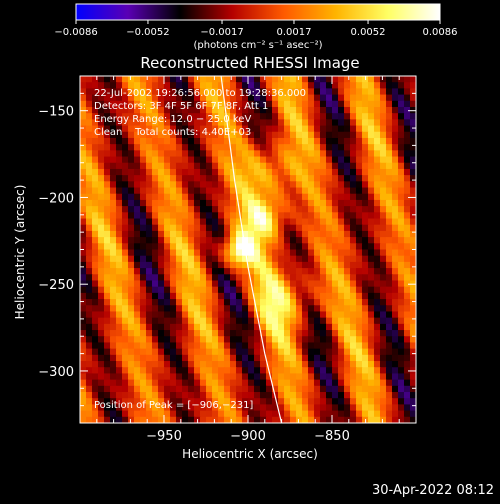 This screenshot has width=500, height=504. Describe the element at coordinates (258, 12) in the screenshot. I see `colorbar-gradient` at that location.